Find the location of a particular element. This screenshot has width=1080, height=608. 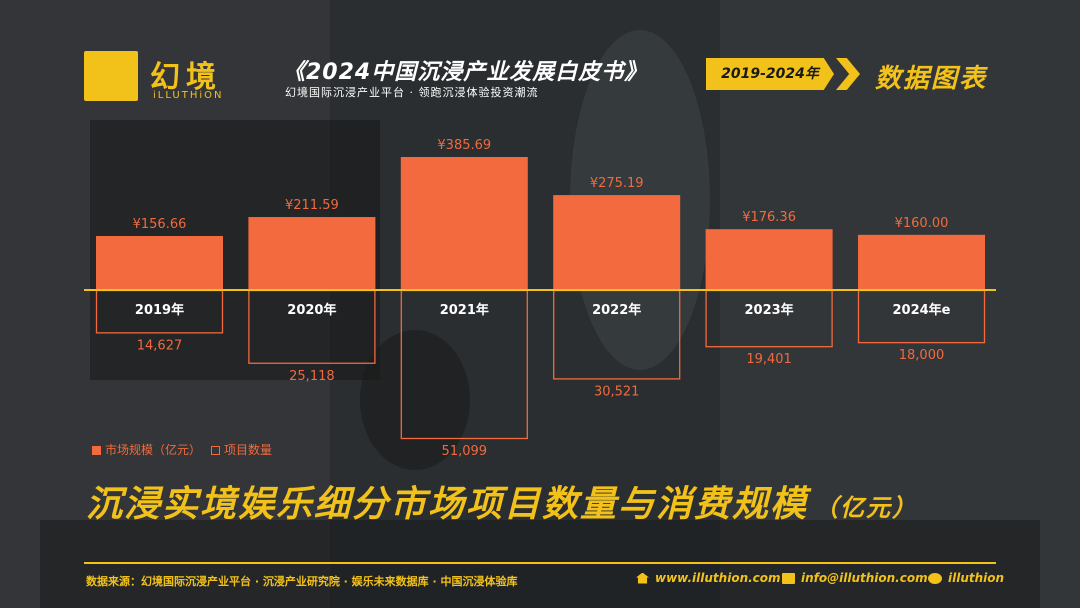

legend-swatch-filled is located at coordinates (96, 450).